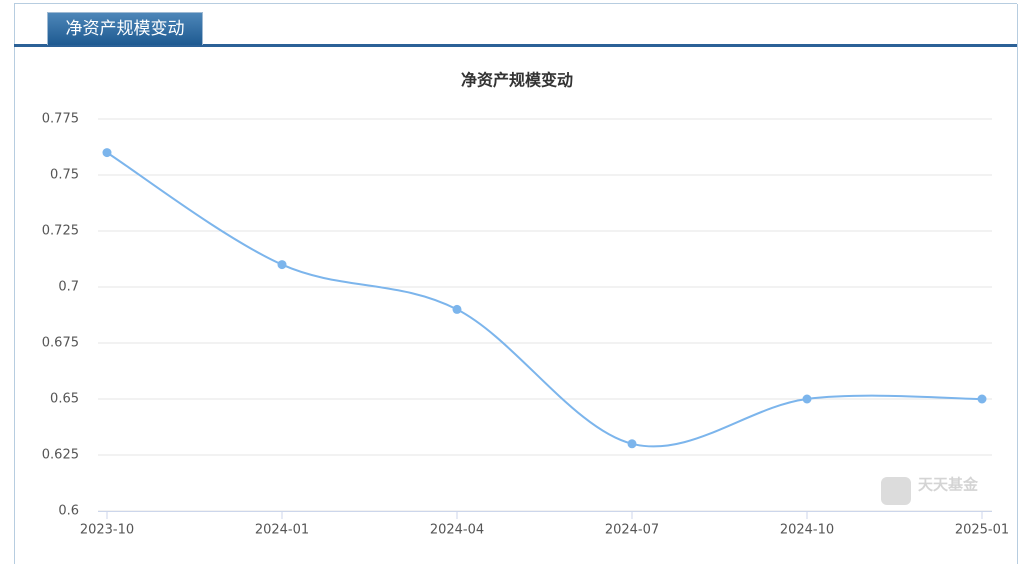  What do you see at coordinates (125, 28) in the screenshot?
I see `tab: 净资产规模变动` at bounding box center [125, 28].